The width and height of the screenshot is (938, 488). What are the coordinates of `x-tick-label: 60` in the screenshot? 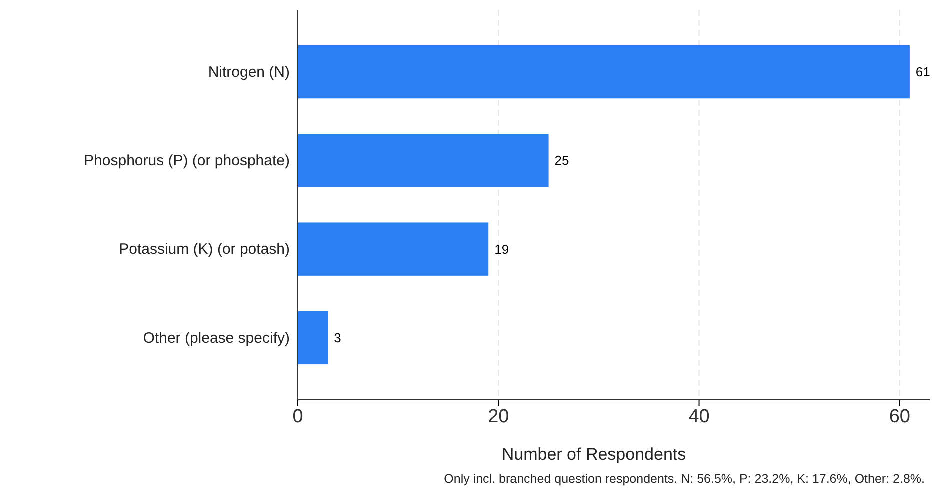 It's located at (899, 417).